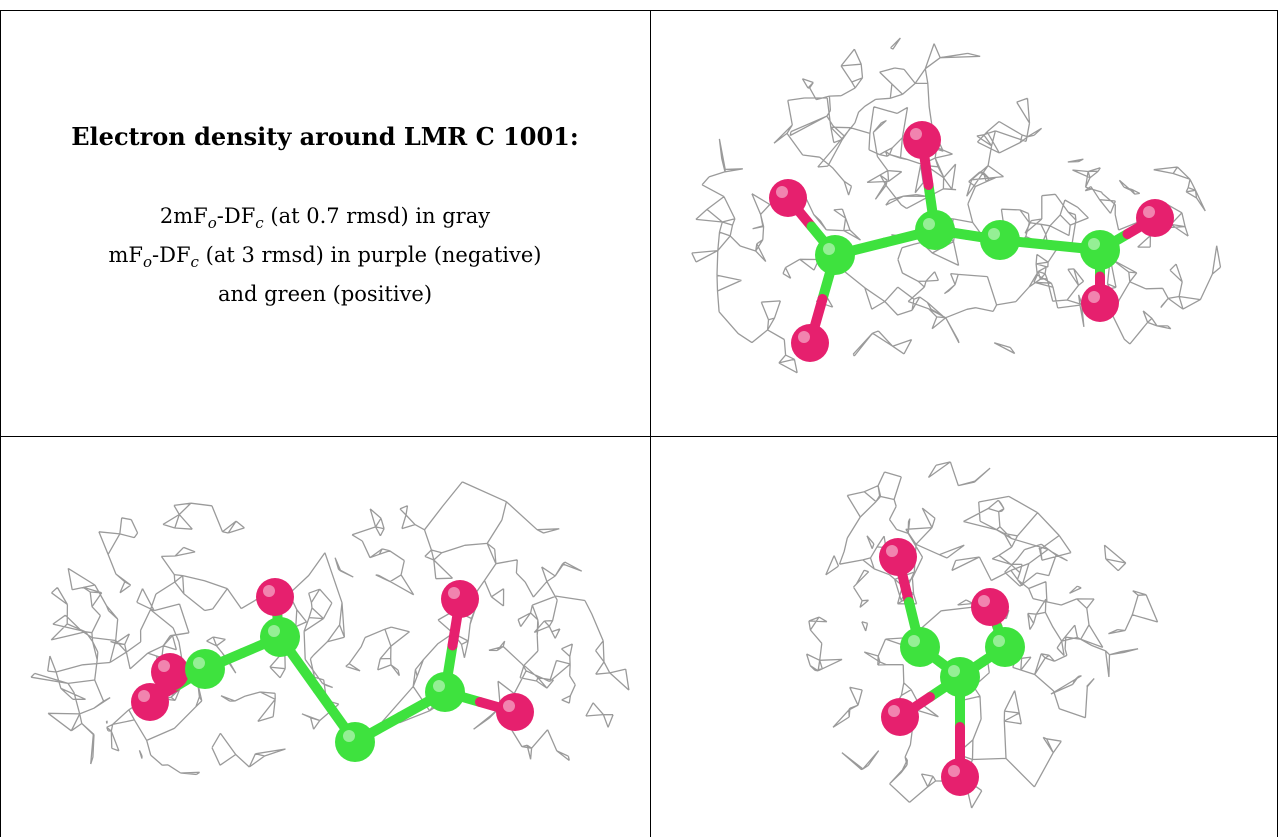 Image resolution: width=1278 pixels, height=837 pixels. I want to click on electron-density-mesh, so click(982, 635).